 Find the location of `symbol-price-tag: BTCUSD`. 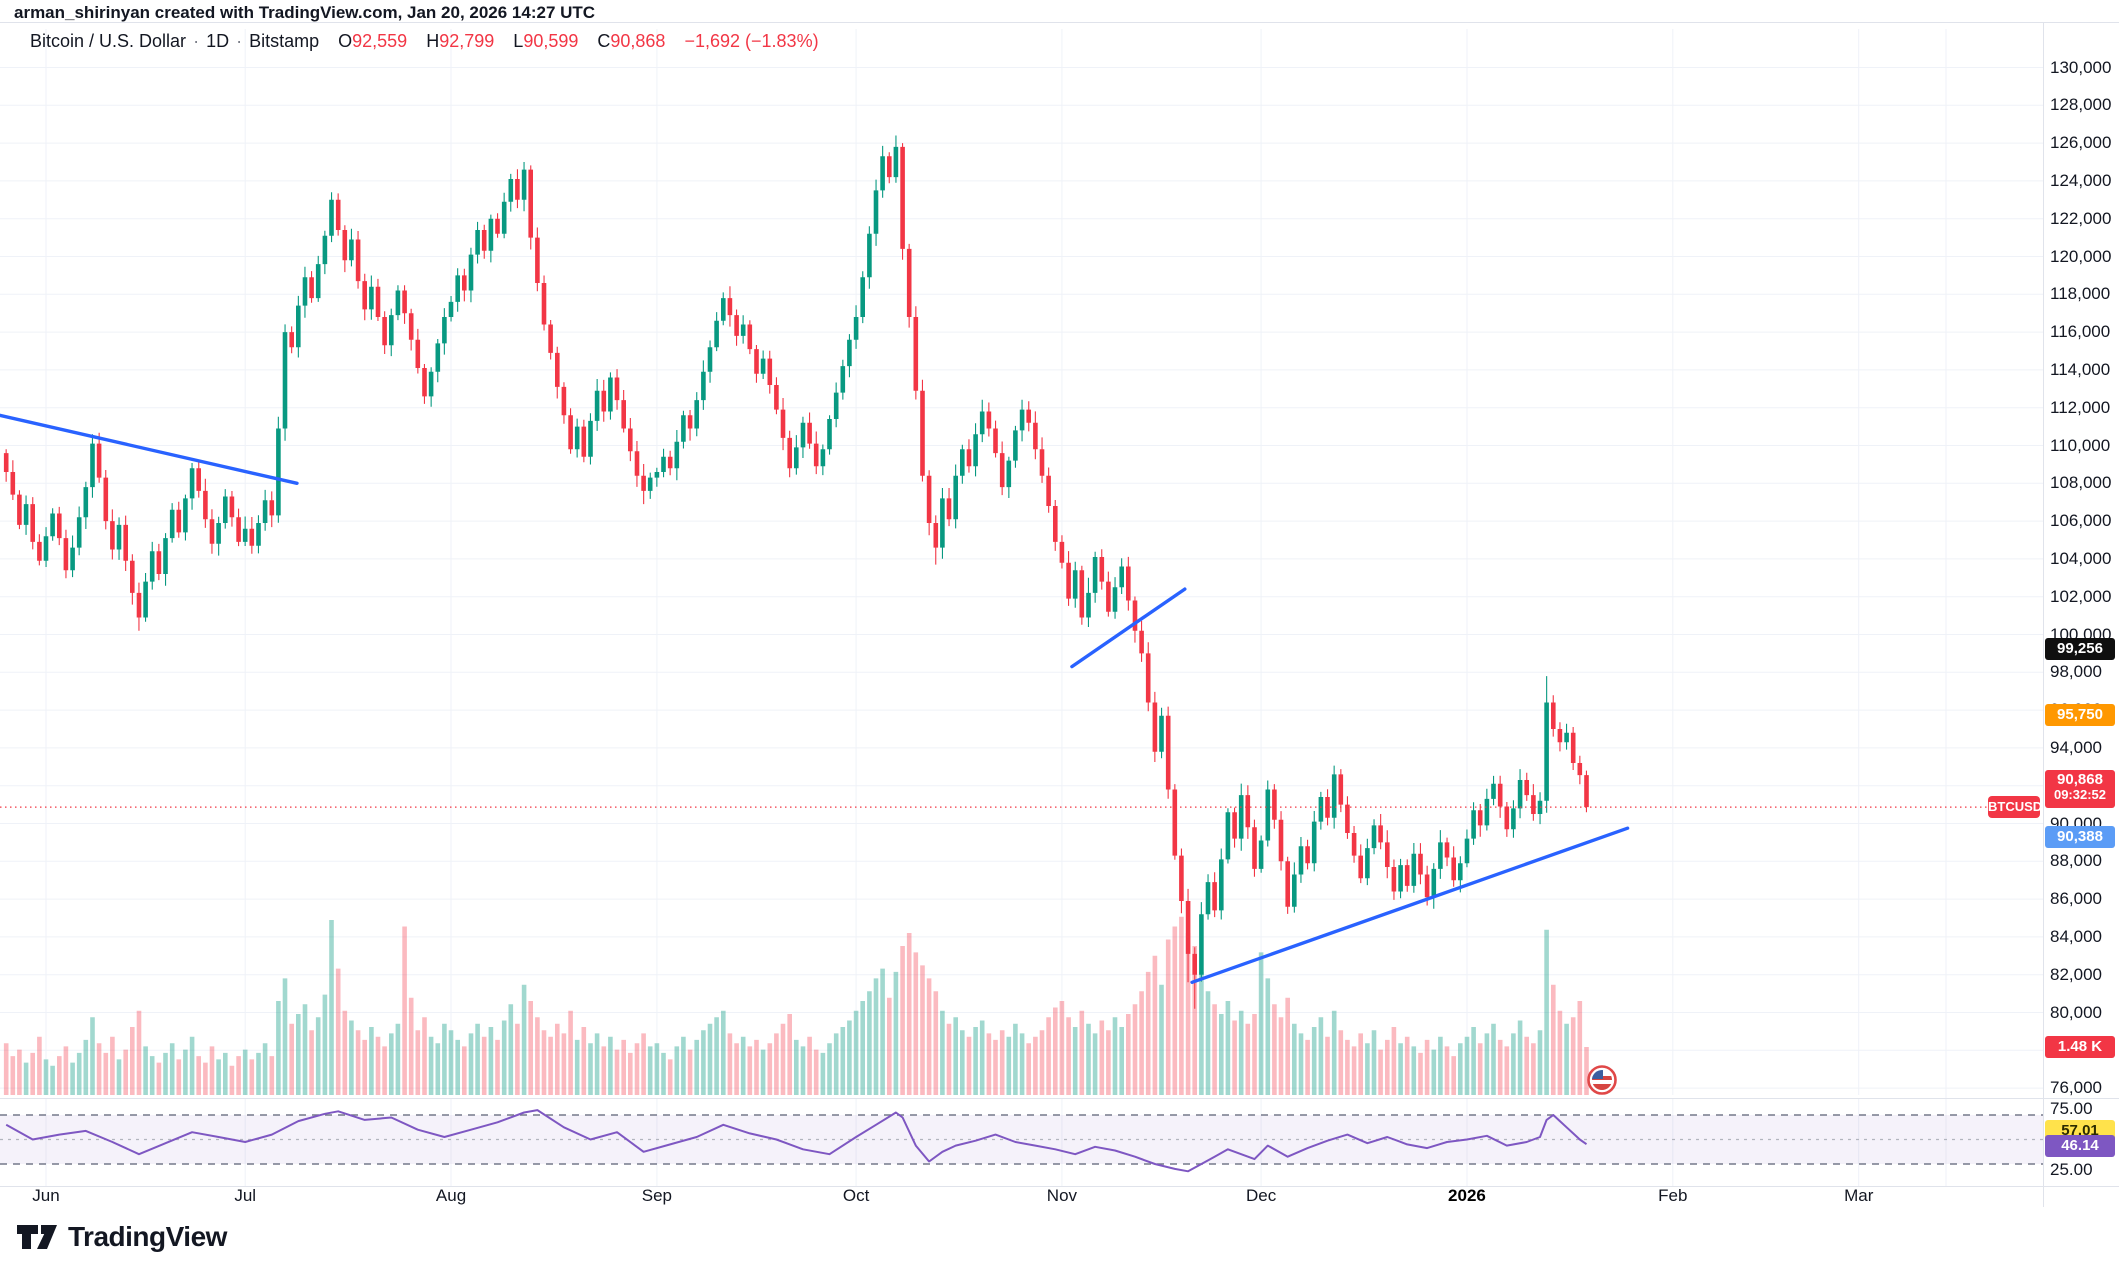

symbol-price-tag: BTCUSD is located at coordinates (2015, 807).